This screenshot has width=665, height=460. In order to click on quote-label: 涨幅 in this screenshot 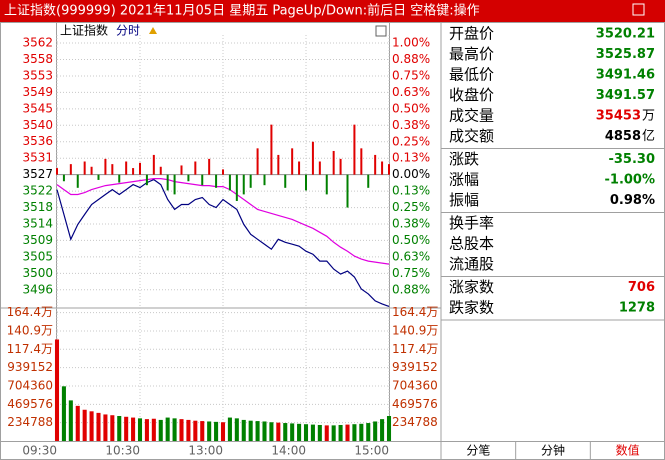, I will do `click(464, 180)`.